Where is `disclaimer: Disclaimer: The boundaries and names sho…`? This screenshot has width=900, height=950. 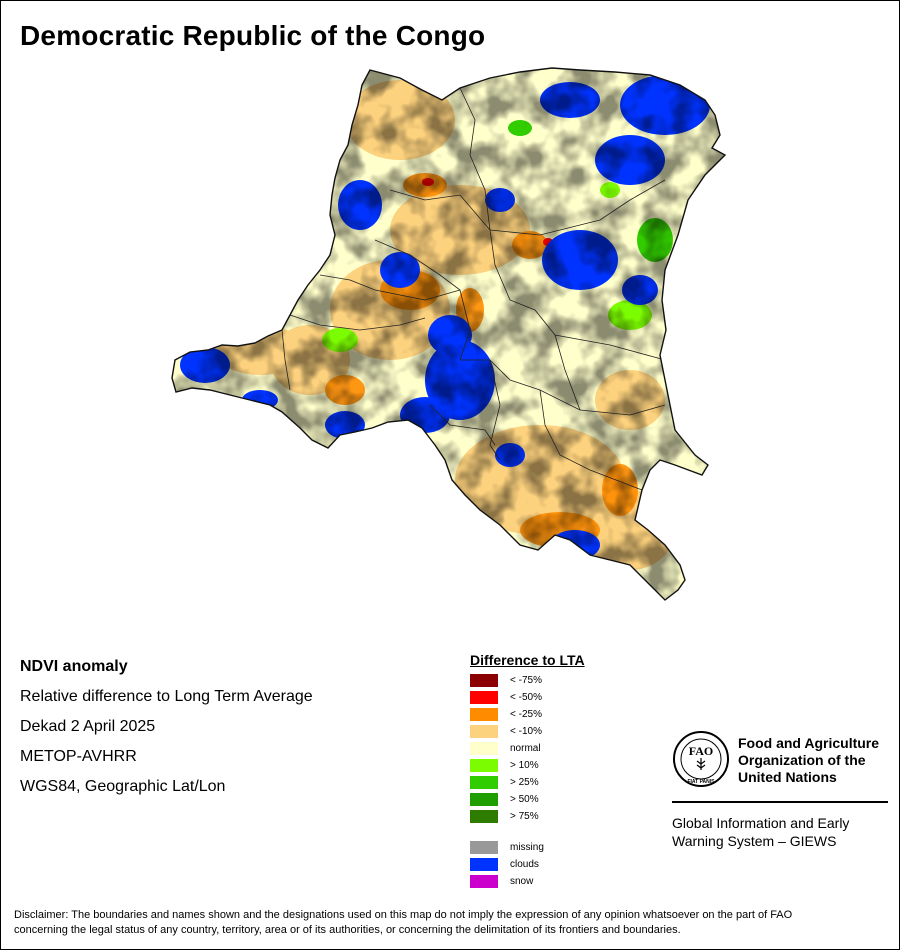
disclaimer: Disclaimer: The boundaries and names sho… is located at coordinates (450, 923).